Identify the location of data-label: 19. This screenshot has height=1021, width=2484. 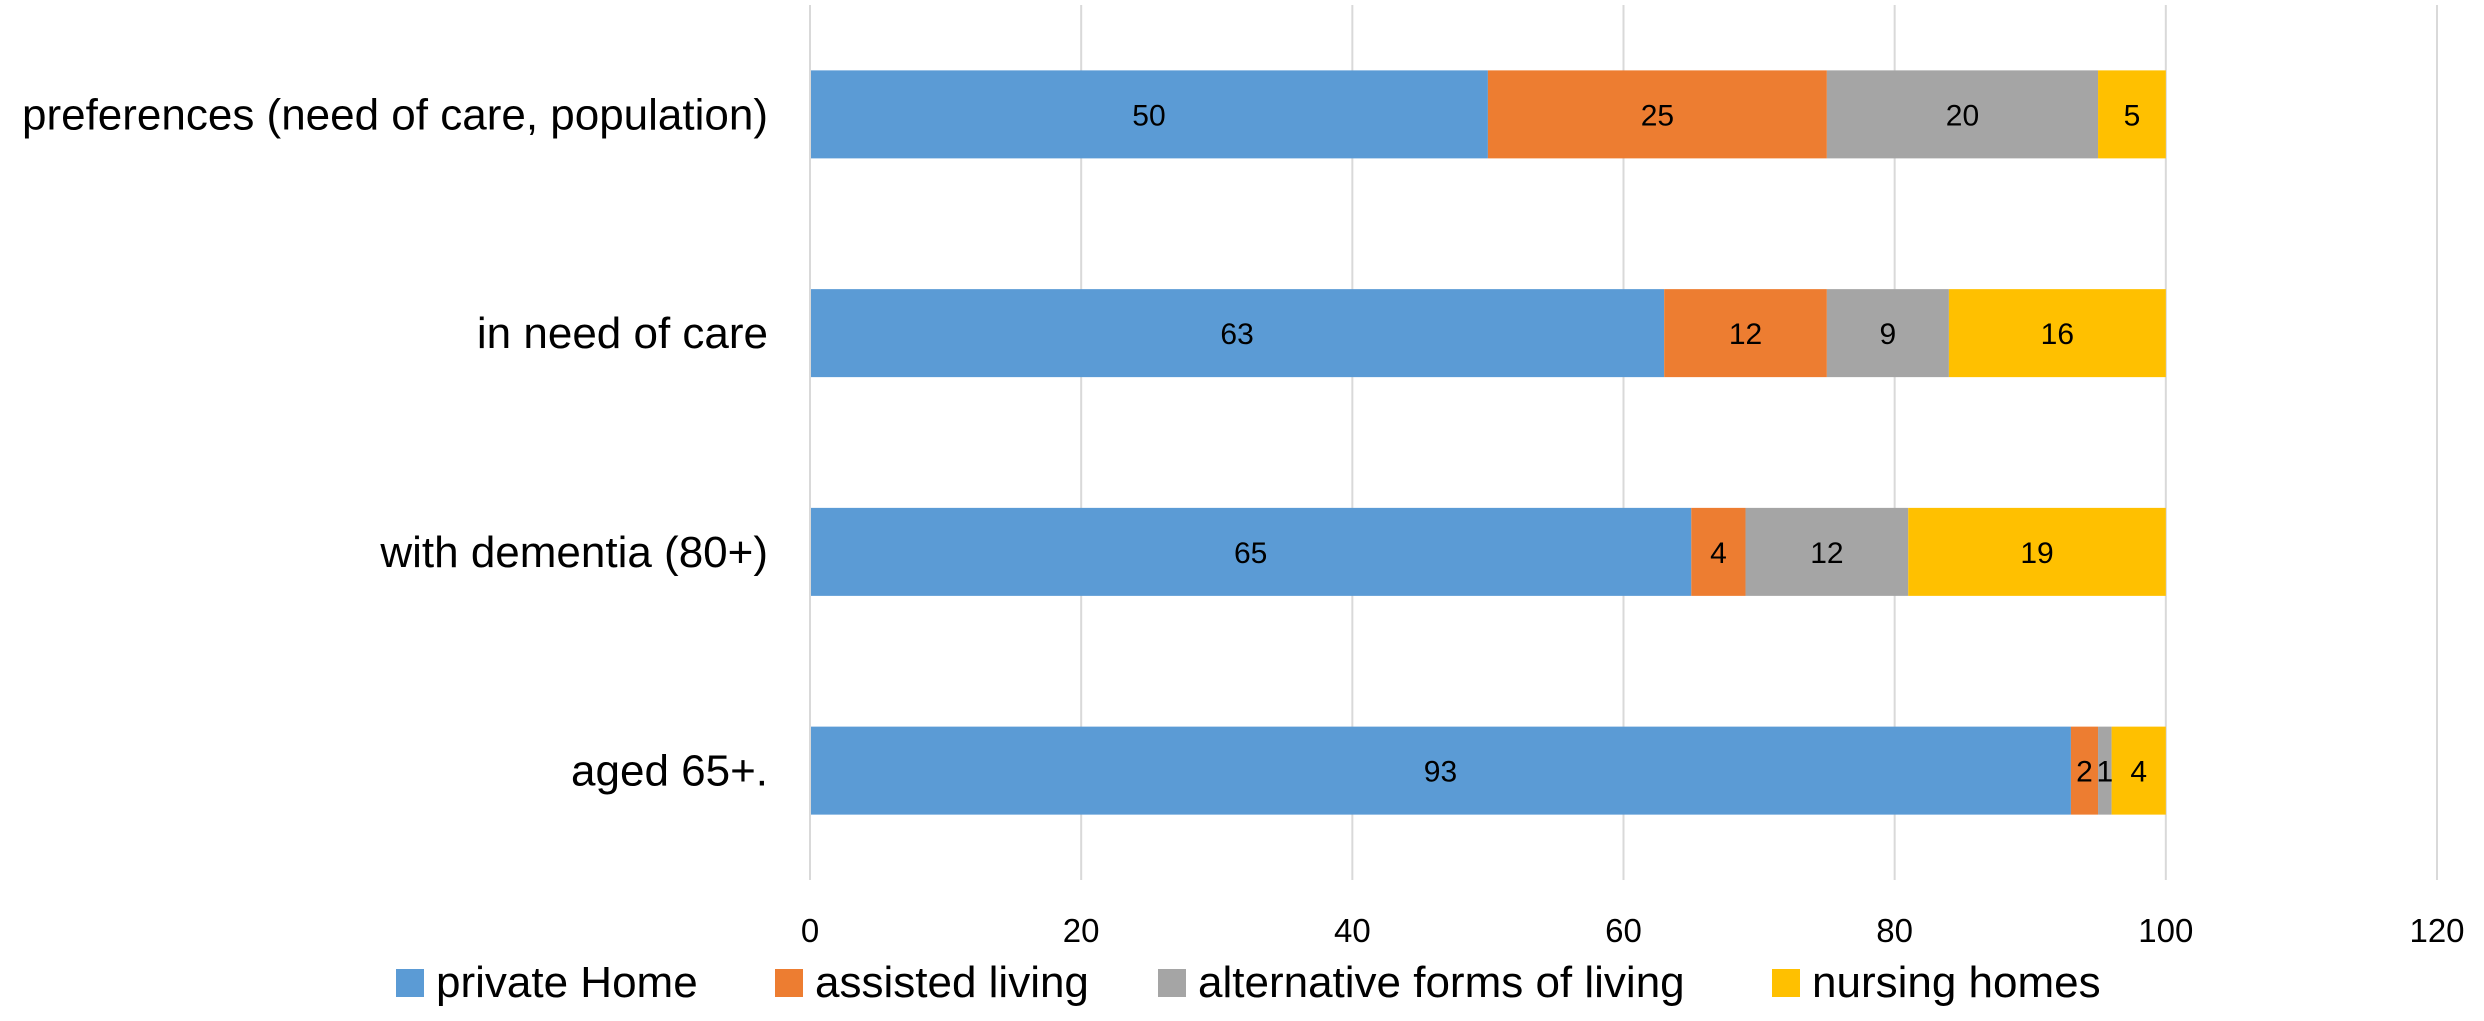
(2036, 553).